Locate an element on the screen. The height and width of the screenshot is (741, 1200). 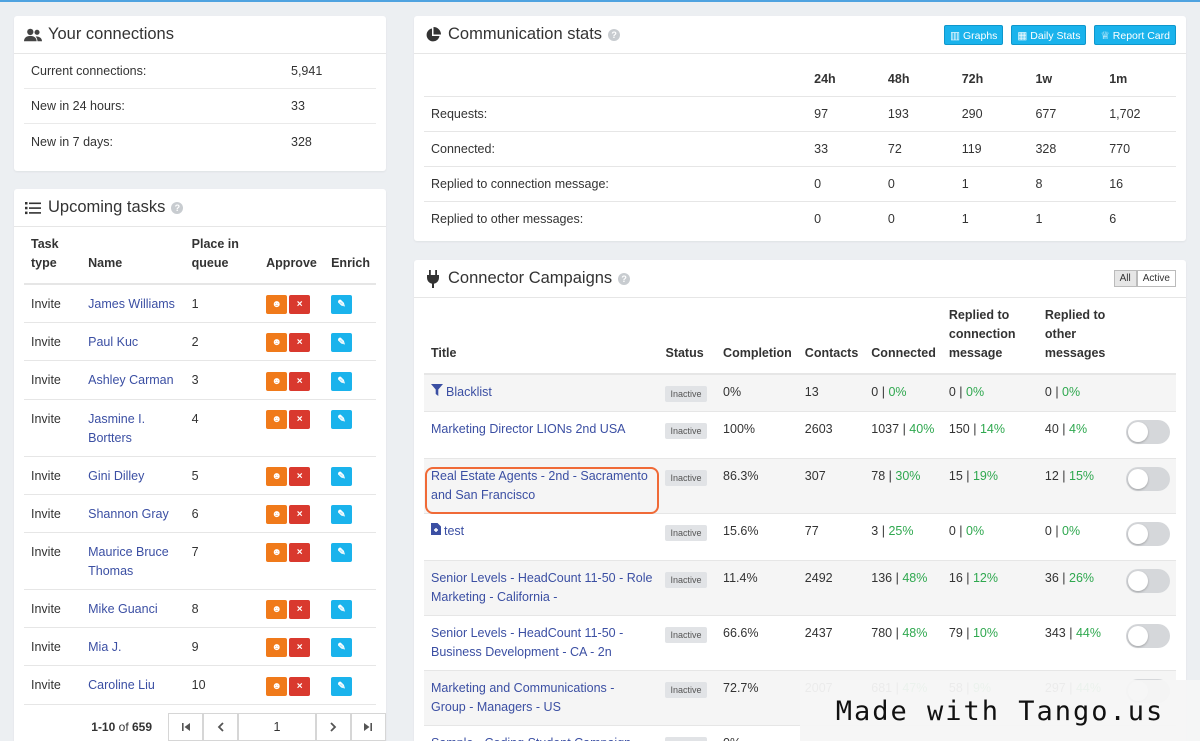
stats-label-col is located at coordinates (616, 75).